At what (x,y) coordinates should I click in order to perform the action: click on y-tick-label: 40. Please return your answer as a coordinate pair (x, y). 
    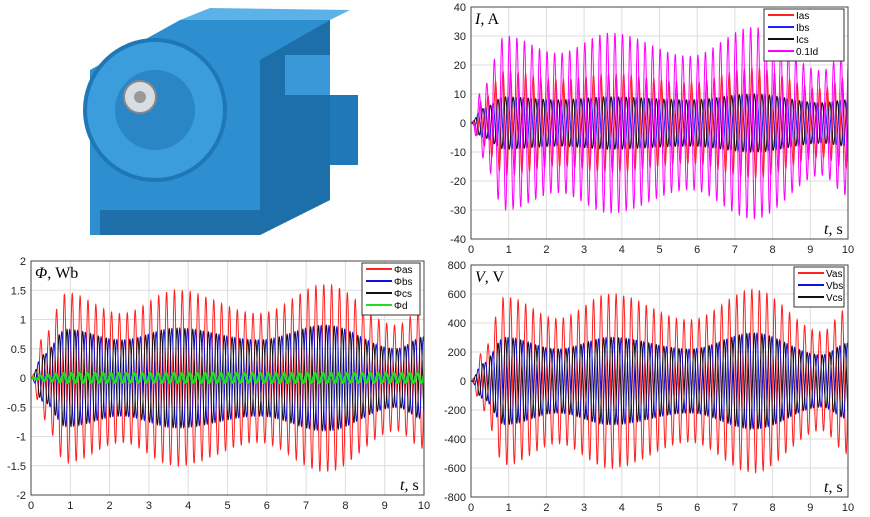
    Looking at the image, I should click on (460, 8).